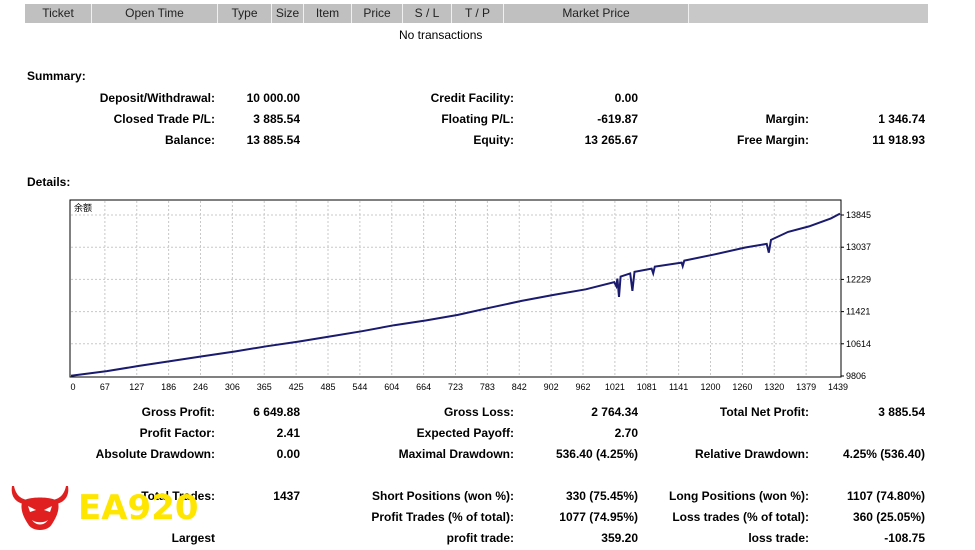  What do you see at coordinates (678, 387) in the screenshot?
I see `x-tick-label: 1141` at bounding box center [678, 387].